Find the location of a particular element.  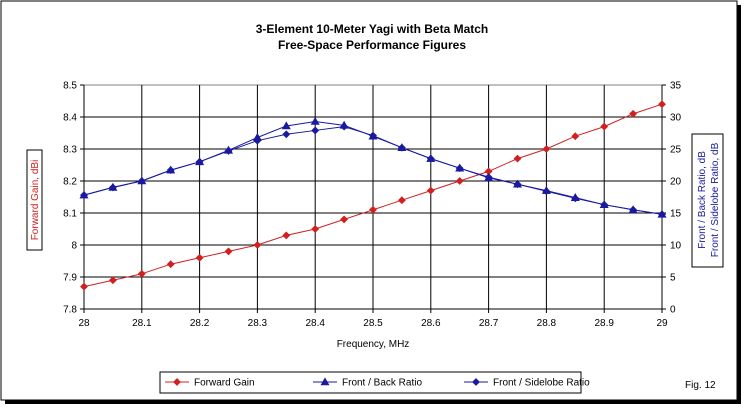

chart-subtitle: Free-Space Performance Figures is located at coordinates (372, 45).